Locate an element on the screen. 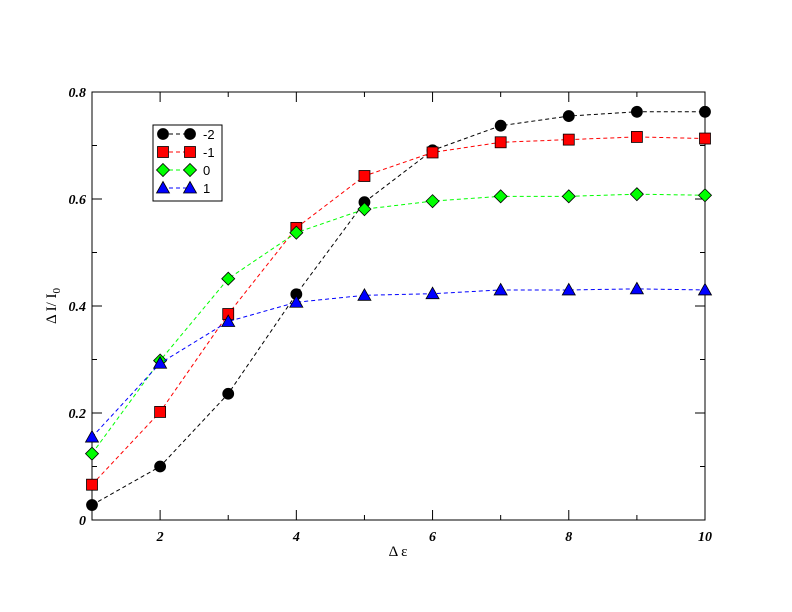 Image resolution: width=792 pixels, height=612 pixels. legend-entry: 1 is located at coordinates (182, 188).